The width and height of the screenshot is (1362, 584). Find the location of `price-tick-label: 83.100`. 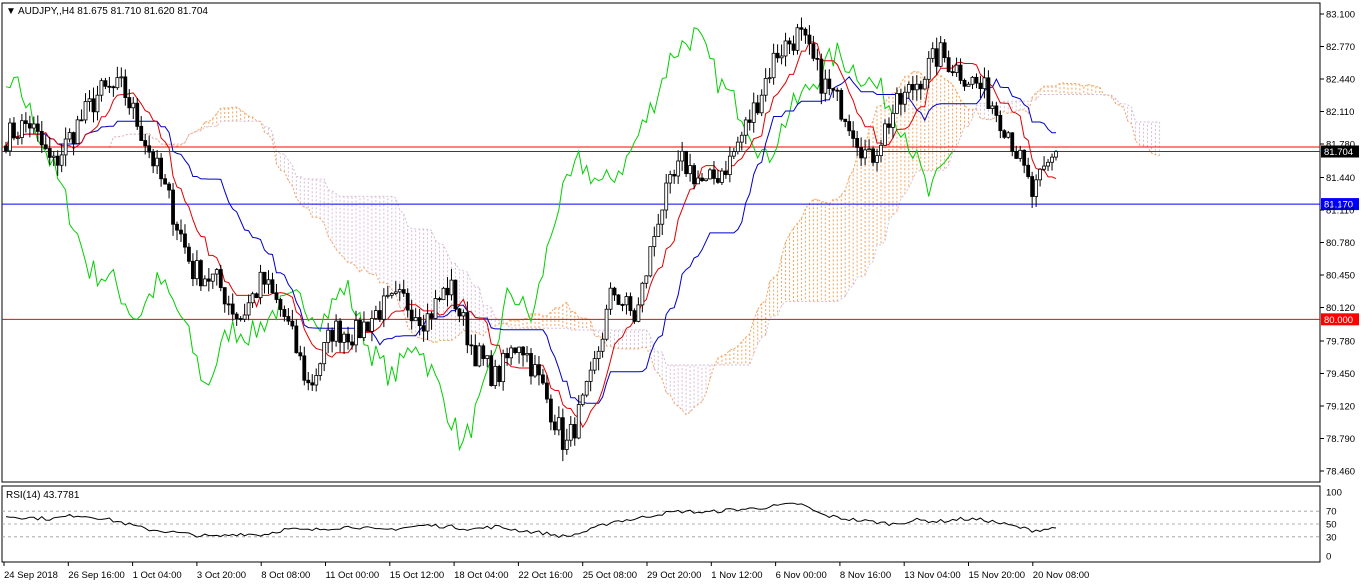

price-tick-label: 83.100 is located at coordinates (1340, 15).